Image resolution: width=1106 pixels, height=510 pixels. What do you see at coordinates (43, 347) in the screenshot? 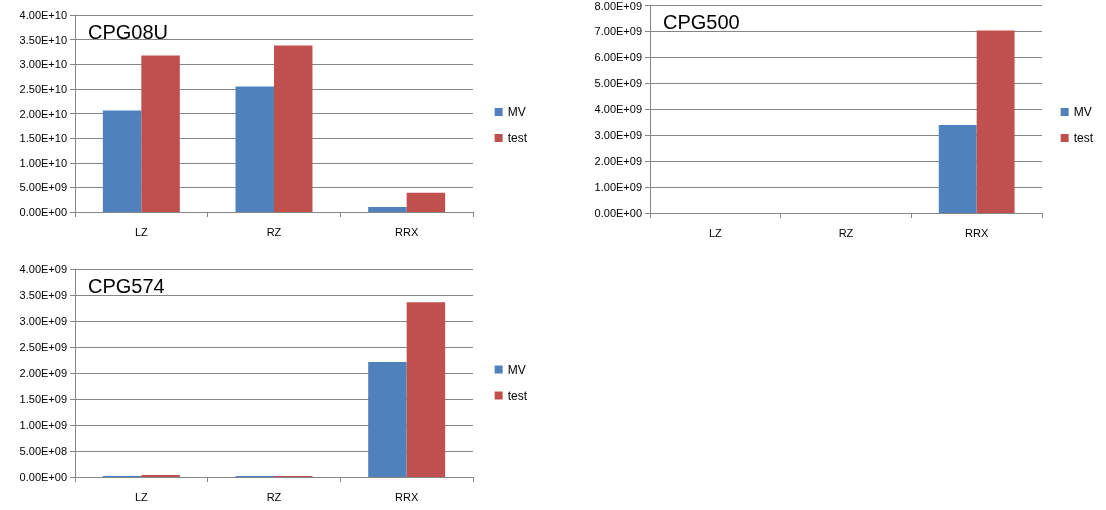
I see `y-tick-label: 2.50E+09` at bounding box center [43, 347].